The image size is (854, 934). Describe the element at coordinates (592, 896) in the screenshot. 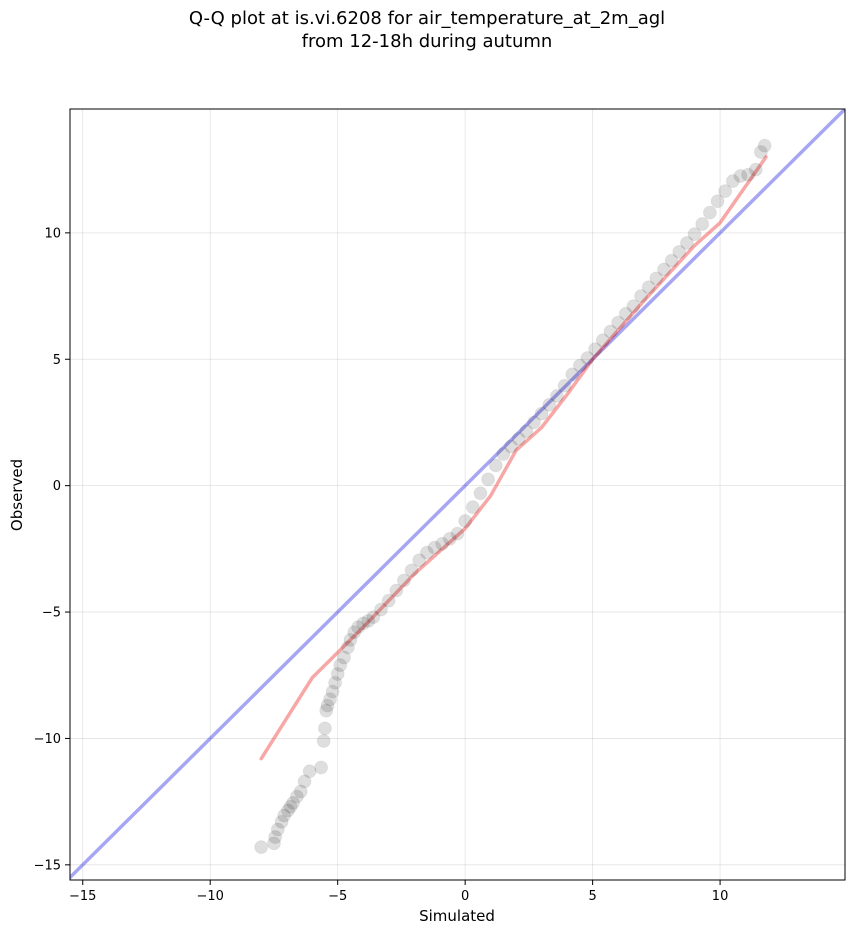

I see `x-tick-label: 5` at that location.